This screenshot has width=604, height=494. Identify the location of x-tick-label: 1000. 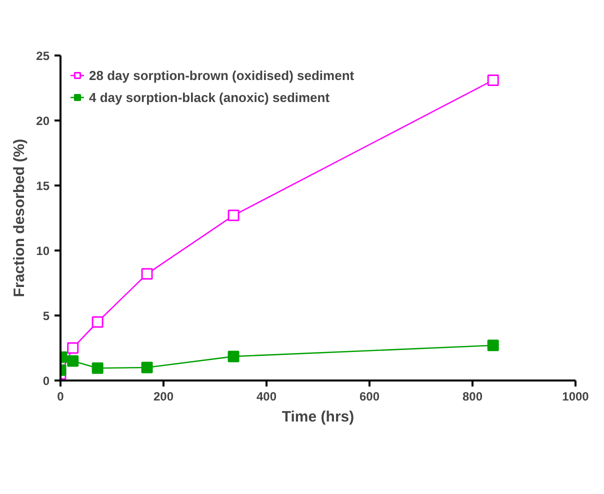
(576, 397).